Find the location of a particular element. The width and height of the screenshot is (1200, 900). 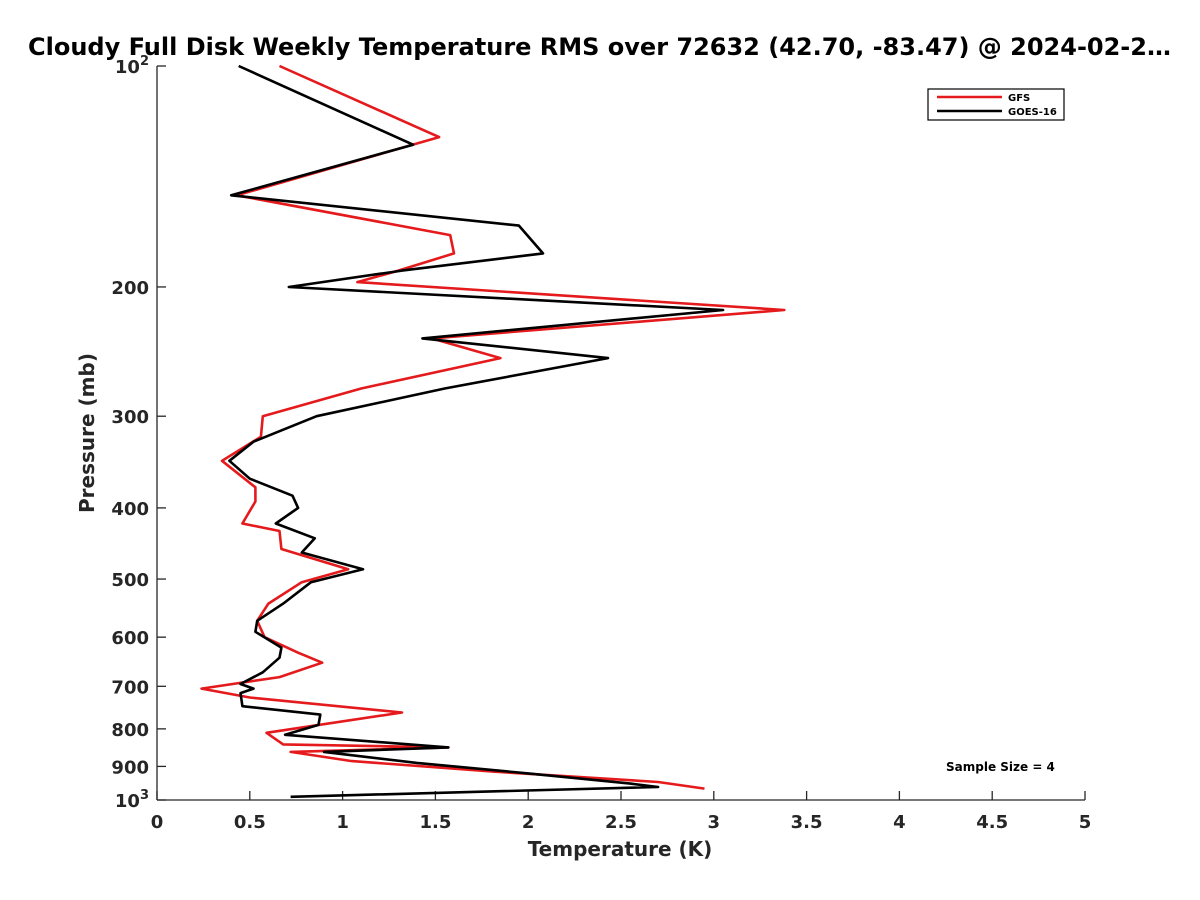

y-tick-label: 600 is located at coordinates (130, 638).